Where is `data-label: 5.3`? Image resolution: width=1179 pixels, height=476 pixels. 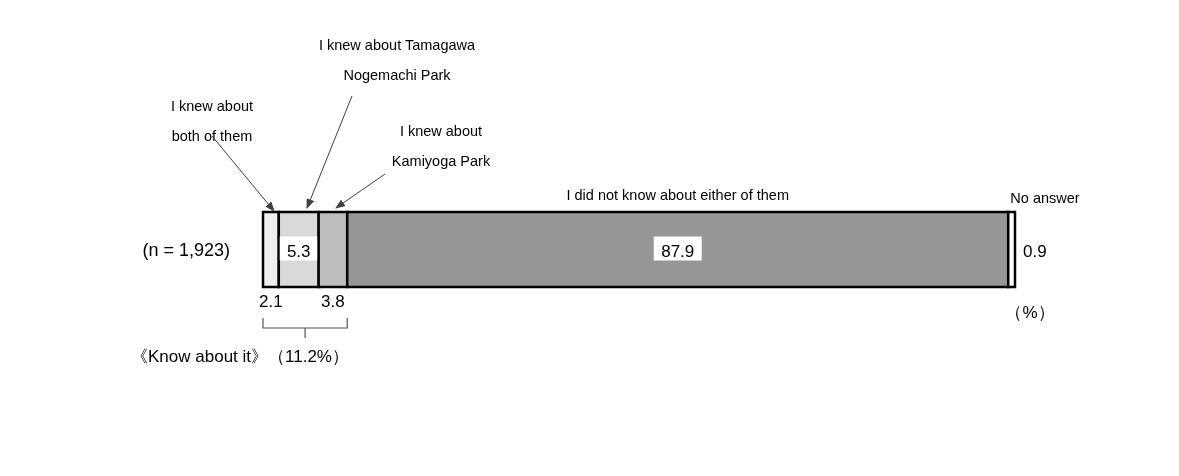 data-label: 5.3 is located at coordinates (298, 251).